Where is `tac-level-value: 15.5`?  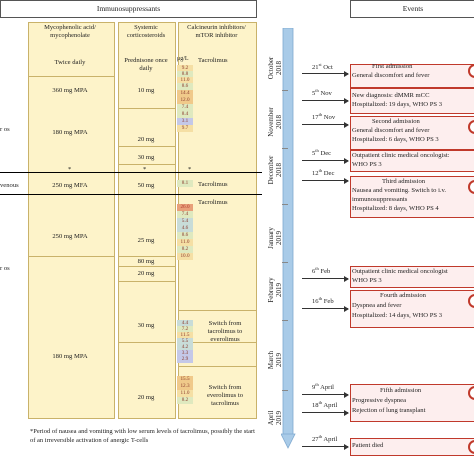
tac-level-value: 15.5 is located at coordinates (185, 379).